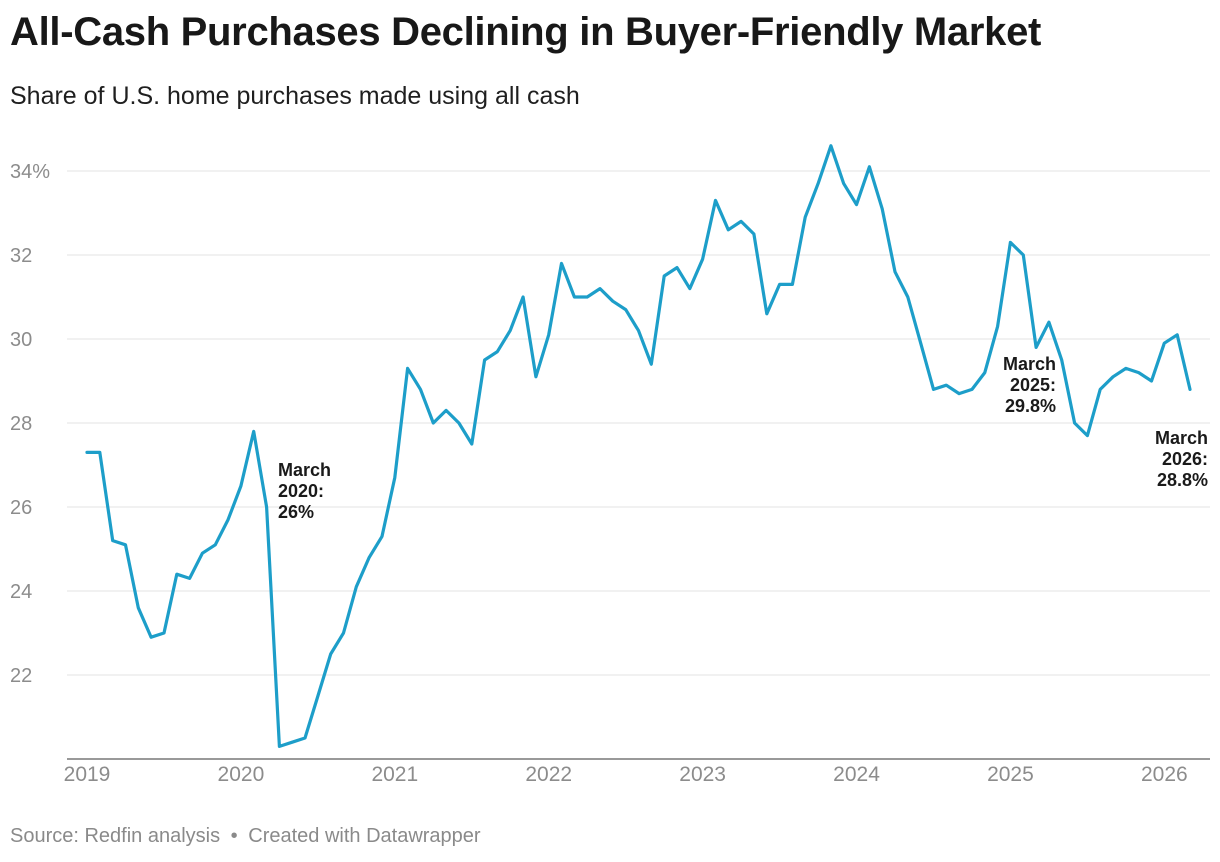 The image size is (1220, 862). Describe the element at coordinates (637, 772) in the screenshot. I see `x-axis: 2019 2020 2021 2022 2023 2024 2025 2026` at that location.